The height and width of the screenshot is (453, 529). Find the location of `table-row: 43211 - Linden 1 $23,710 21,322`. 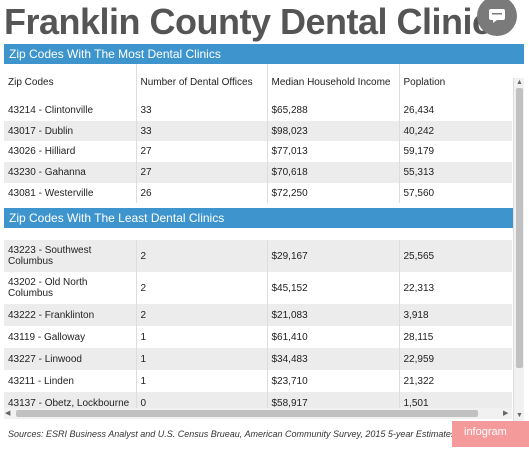

table-row: 43211 - Linden 1 $23,710 21,322 is located at coordinates (258, 381).